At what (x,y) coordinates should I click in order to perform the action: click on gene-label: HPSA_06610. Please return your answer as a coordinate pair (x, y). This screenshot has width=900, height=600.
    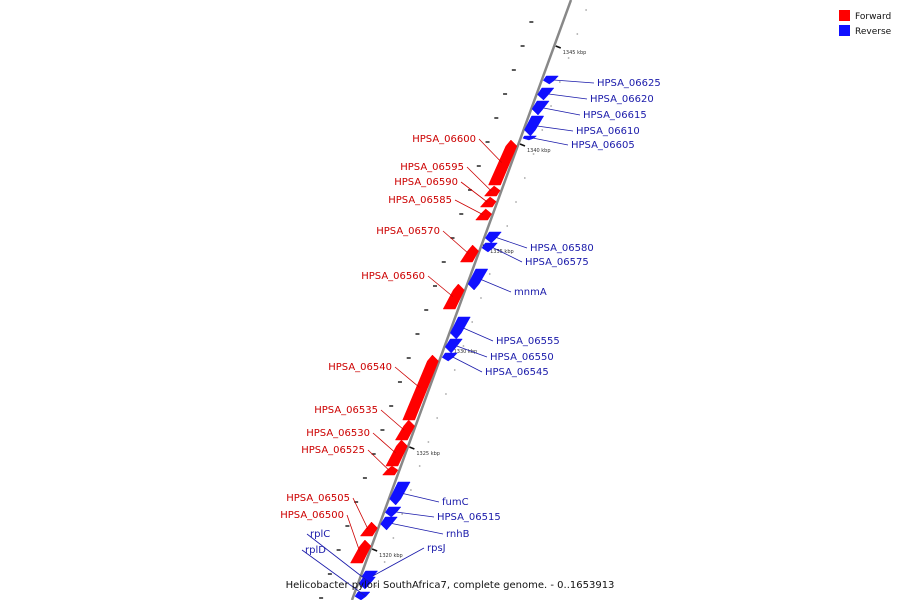
    Looking at the image, I should click on (608, 131).